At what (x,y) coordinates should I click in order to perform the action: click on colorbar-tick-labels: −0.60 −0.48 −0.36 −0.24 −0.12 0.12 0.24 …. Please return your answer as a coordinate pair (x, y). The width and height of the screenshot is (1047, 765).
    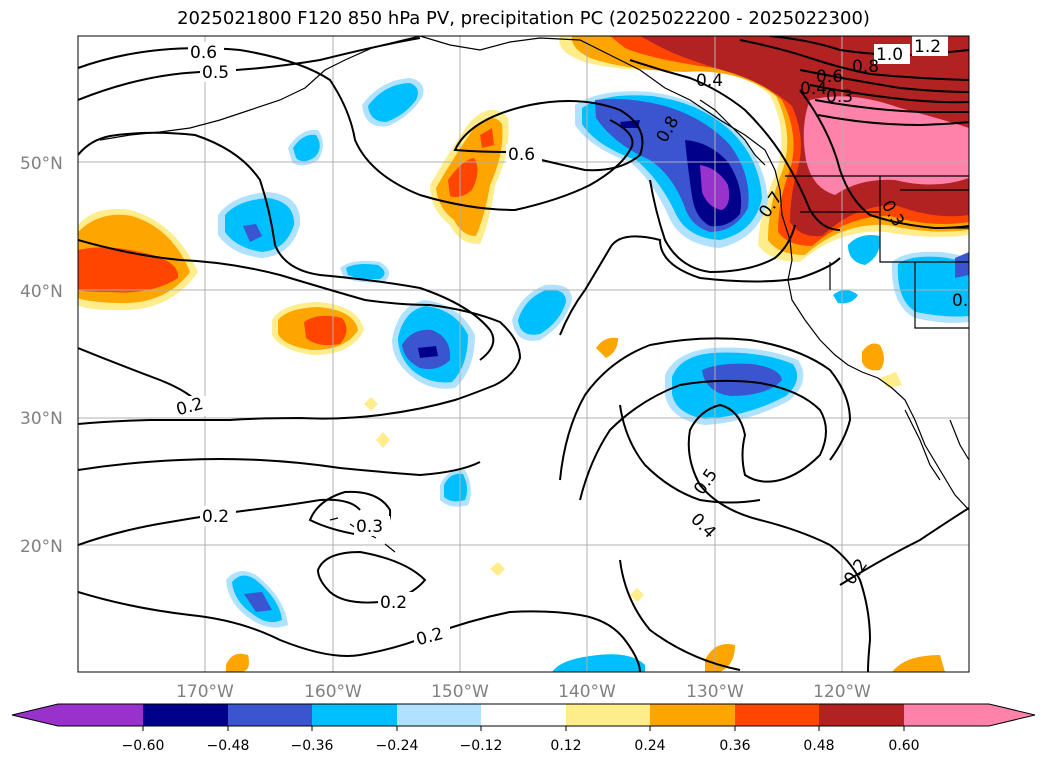
    Looking at the image, I should click on (521, 746).